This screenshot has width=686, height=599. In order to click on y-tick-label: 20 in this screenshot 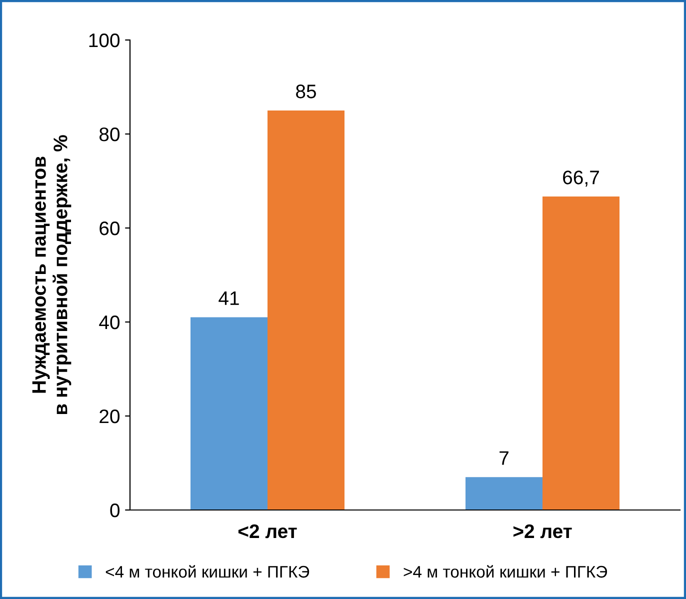, I will do `click(110, 416)`.